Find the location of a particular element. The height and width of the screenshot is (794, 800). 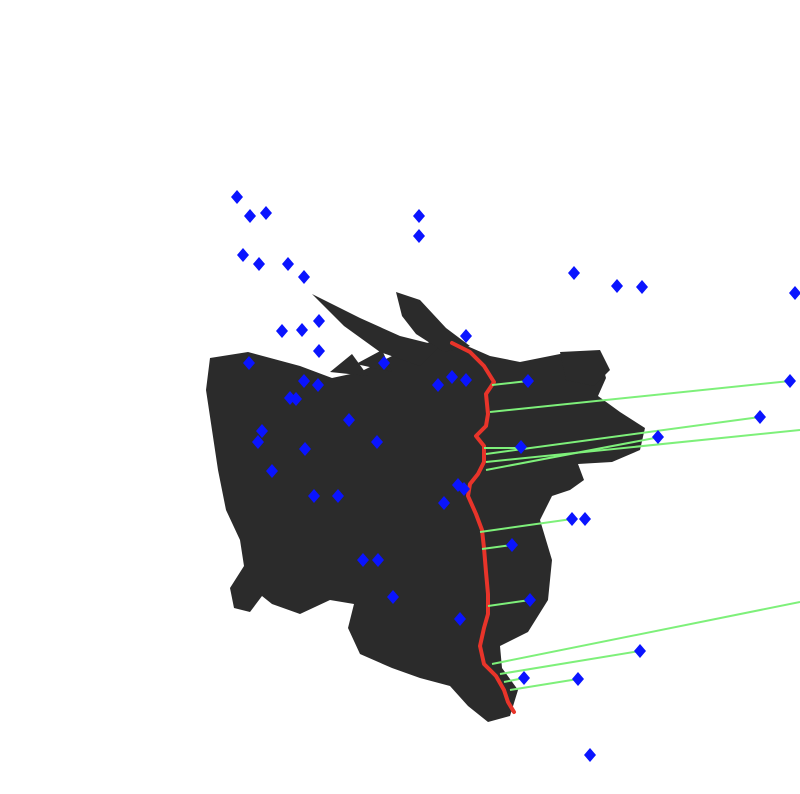

dragon-spike is located at coordinates (349, 365).